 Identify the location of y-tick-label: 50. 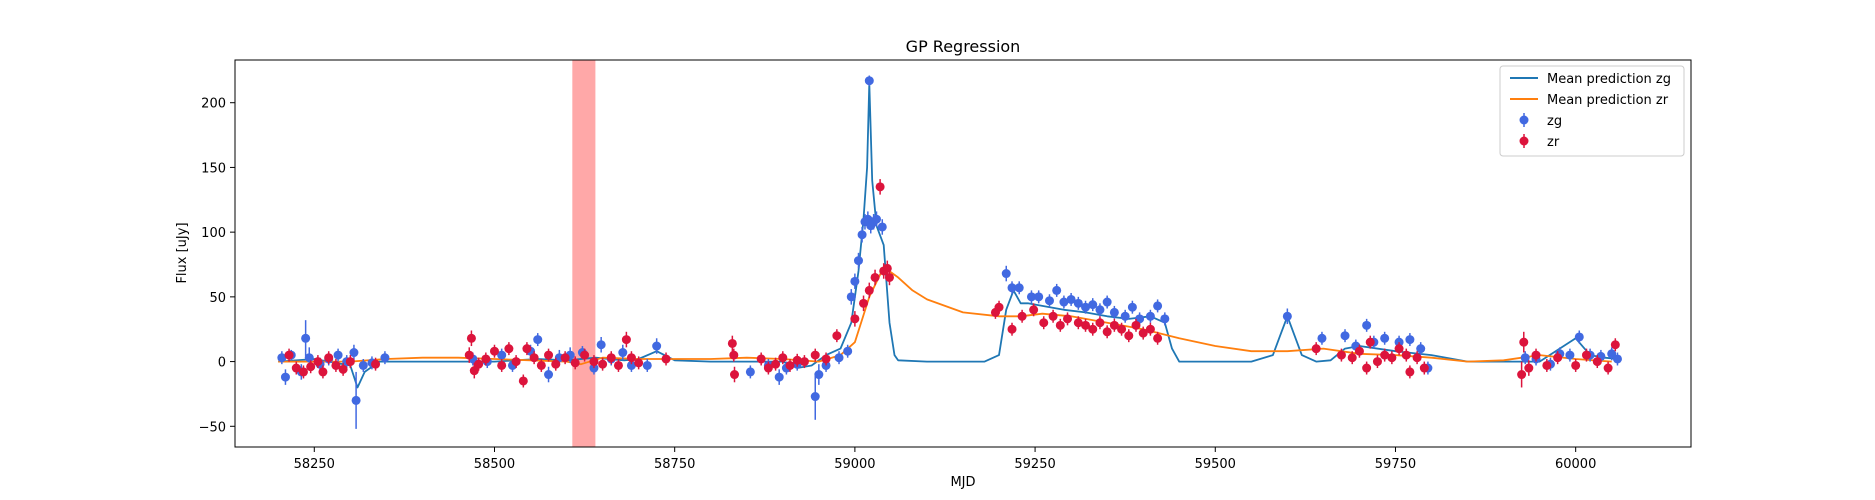
(217, 298).